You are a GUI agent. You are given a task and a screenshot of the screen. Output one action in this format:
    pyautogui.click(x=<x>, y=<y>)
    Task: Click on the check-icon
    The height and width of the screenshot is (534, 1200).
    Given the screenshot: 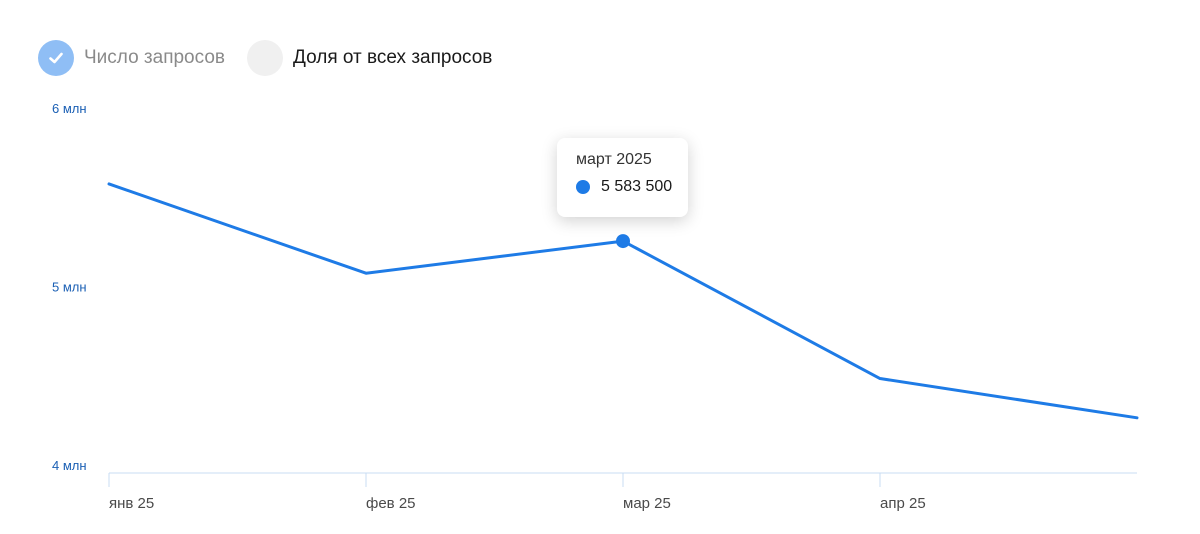 What is the action you would take?
    pyautogui.click(x=56, y=58)
    